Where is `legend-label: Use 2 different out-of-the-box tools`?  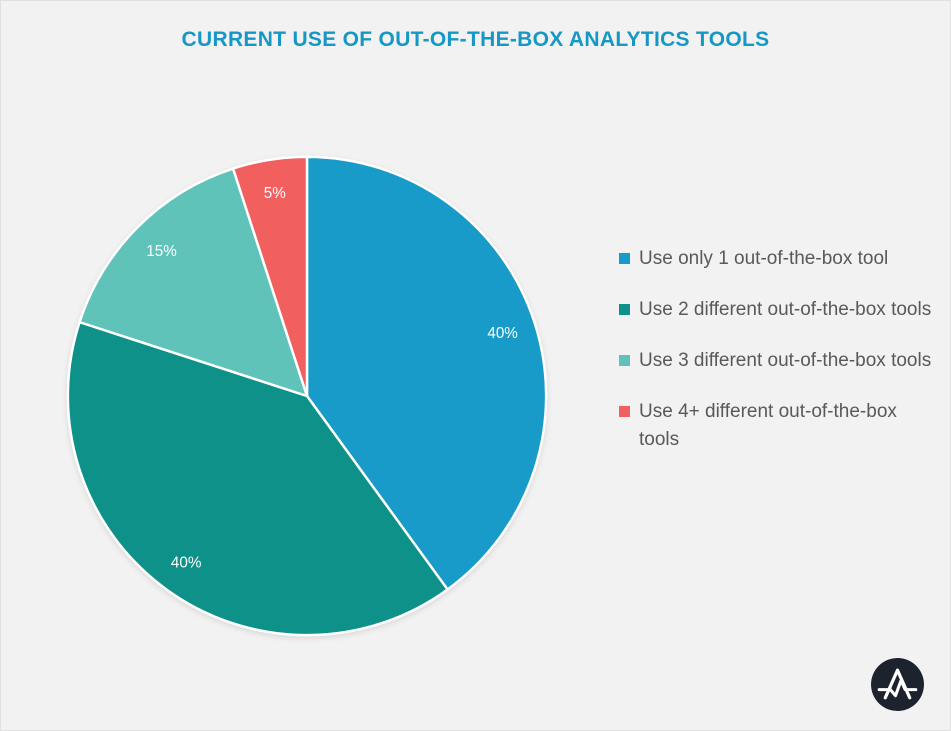 legend-label: Use 2 different out-of-the-box tools is located at coordinates (785, 309).